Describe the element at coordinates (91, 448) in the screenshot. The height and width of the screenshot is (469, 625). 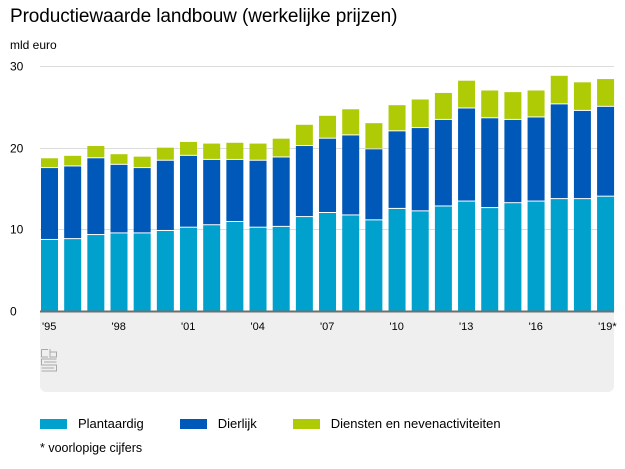
I see `footnote: * voorlopige cijfers` at that location.